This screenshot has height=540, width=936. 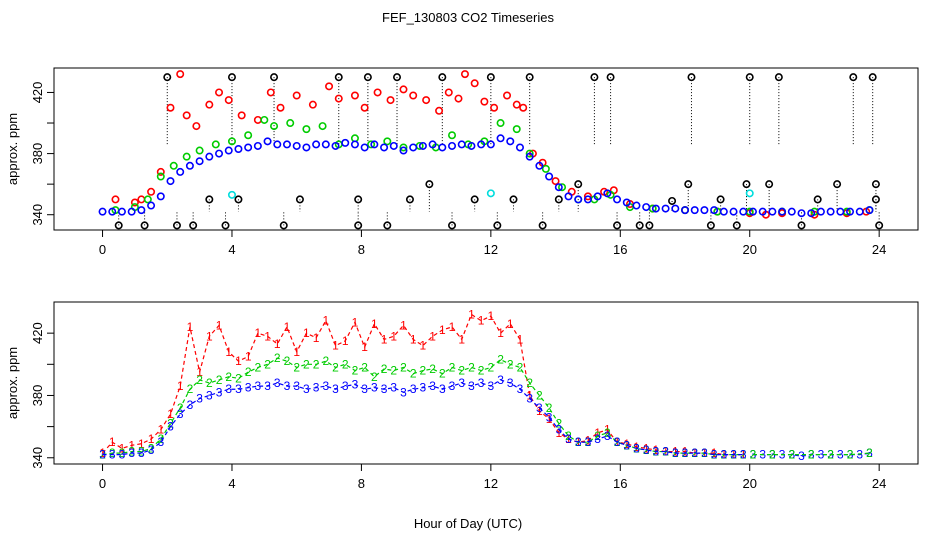 What do you see at coordinates (231, 483) in the screenshot?
I see `x-tick-label: 4` at bounding box center [231, 483].